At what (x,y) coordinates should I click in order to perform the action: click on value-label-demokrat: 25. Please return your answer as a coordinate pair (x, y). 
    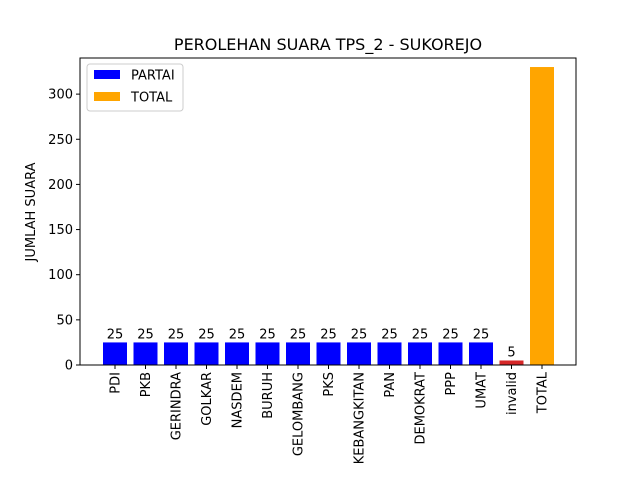
    Looking at the image, I should click on (420, 334).